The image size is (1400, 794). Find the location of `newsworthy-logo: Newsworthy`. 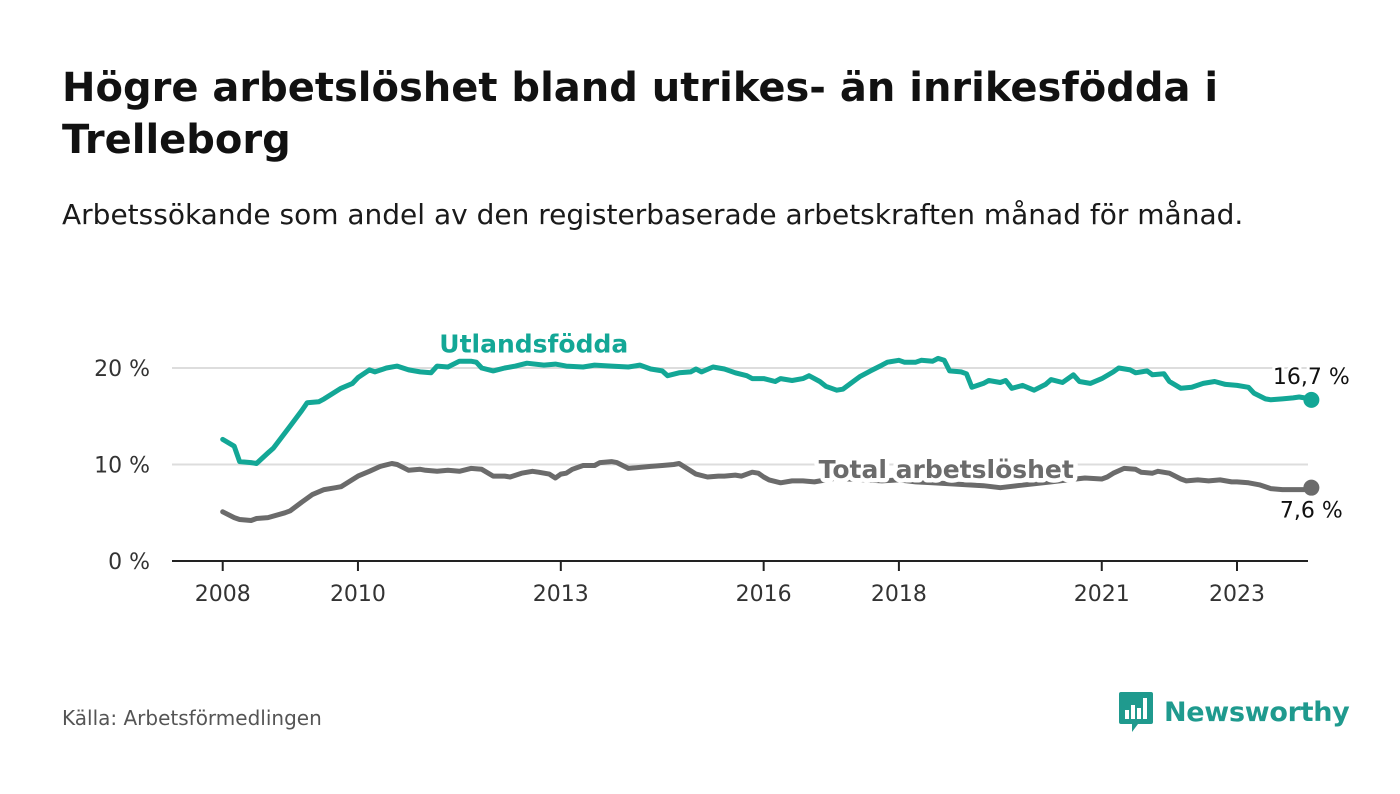

newsworthy-logo: Newsworthy is located at coordinates (1234, 712).